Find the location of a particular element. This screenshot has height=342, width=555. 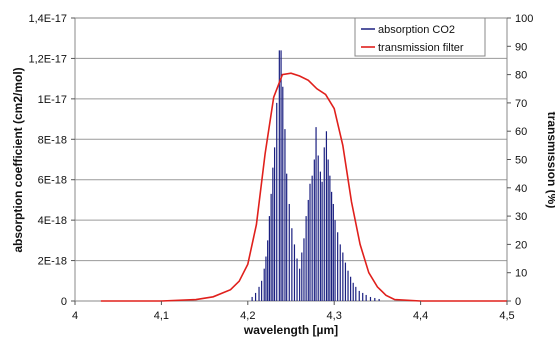

legend-label-absorption: absorption CO2 is located at coordinates (416, 30).